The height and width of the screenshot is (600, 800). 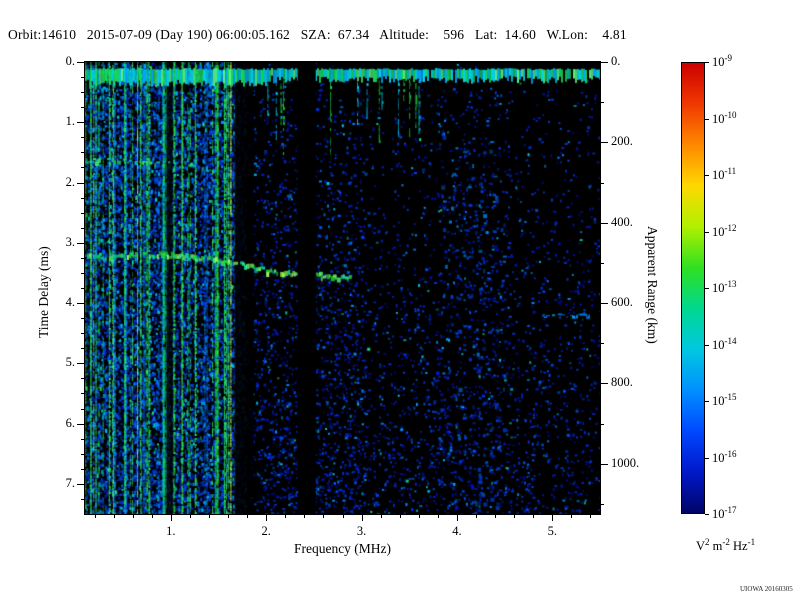 I want to click on x-axis-title: Frequency (MHz), so click(x=342, y=548).